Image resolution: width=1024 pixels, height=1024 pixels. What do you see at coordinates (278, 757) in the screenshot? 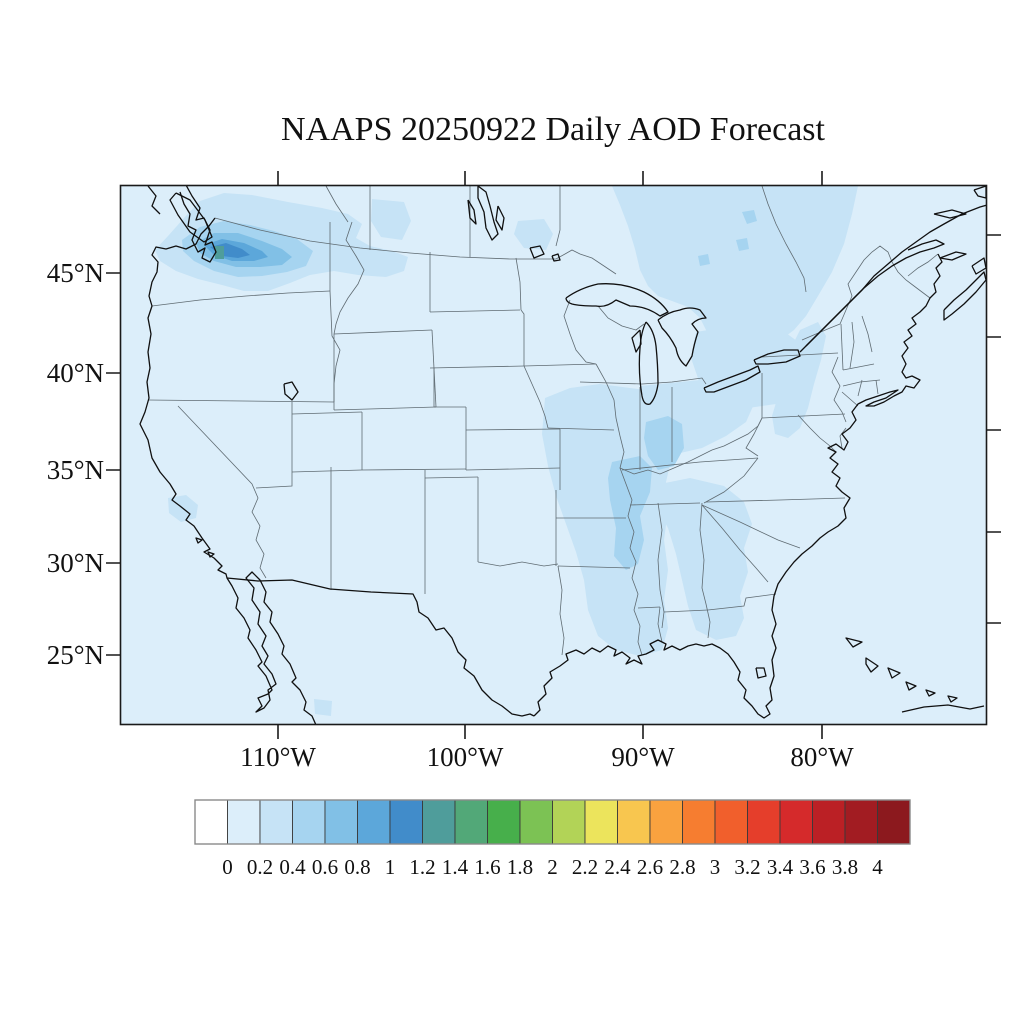
I see `lon-label: 110°W` at bounding box center [278, 757].